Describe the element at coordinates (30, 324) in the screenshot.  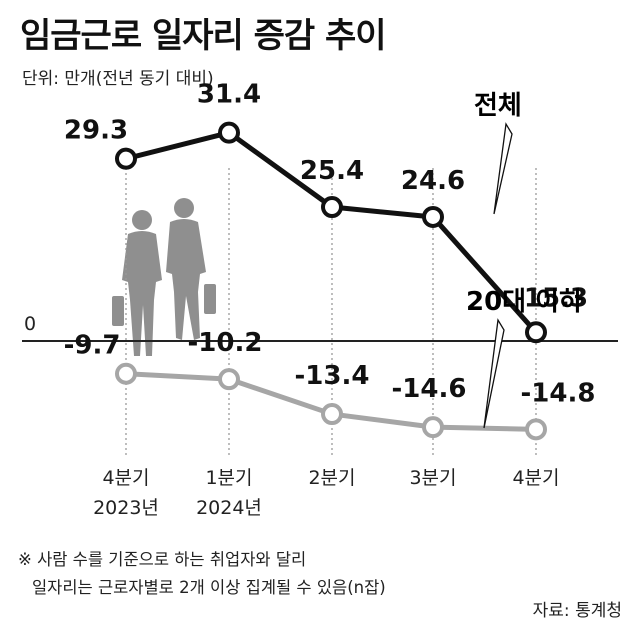
I see `zero-label: 0` at that location.